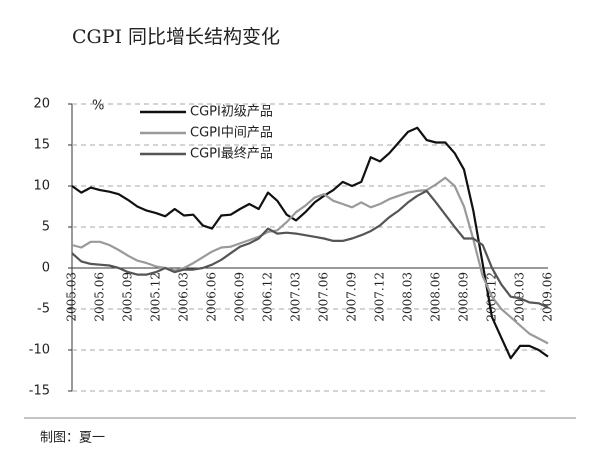 This screenshot has height=462, width=600. I want to click on y-tick-label: -10, so click(39, 350).